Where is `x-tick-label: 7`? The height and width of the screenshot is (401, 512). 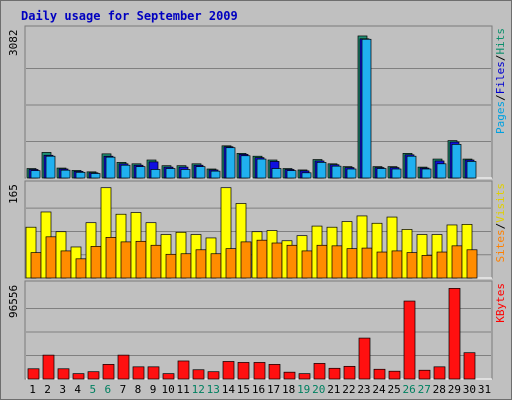 x-tick-label: 7 is located at coordinates (123, 389).